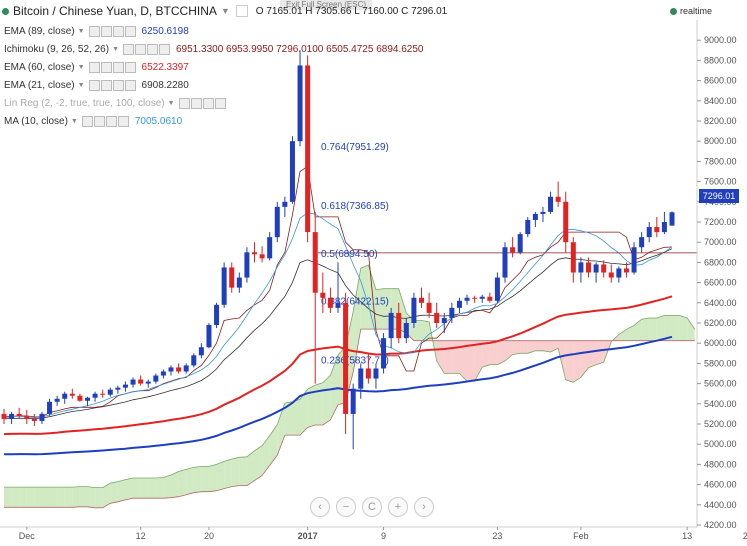 This screenshot has height=546, width=747. What do you see at coordinates (355, 206) in the screenshot?
I see `fib-level-label: 0.618(7366.85)` at bounding box center [355, 206].